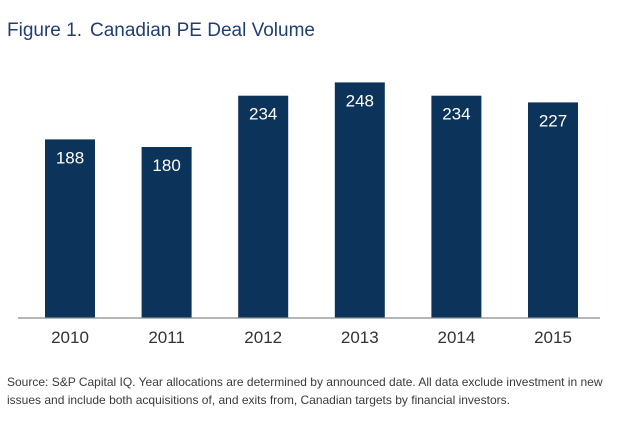  I want to click on figure-label: Figure 1., so click(44, 30).